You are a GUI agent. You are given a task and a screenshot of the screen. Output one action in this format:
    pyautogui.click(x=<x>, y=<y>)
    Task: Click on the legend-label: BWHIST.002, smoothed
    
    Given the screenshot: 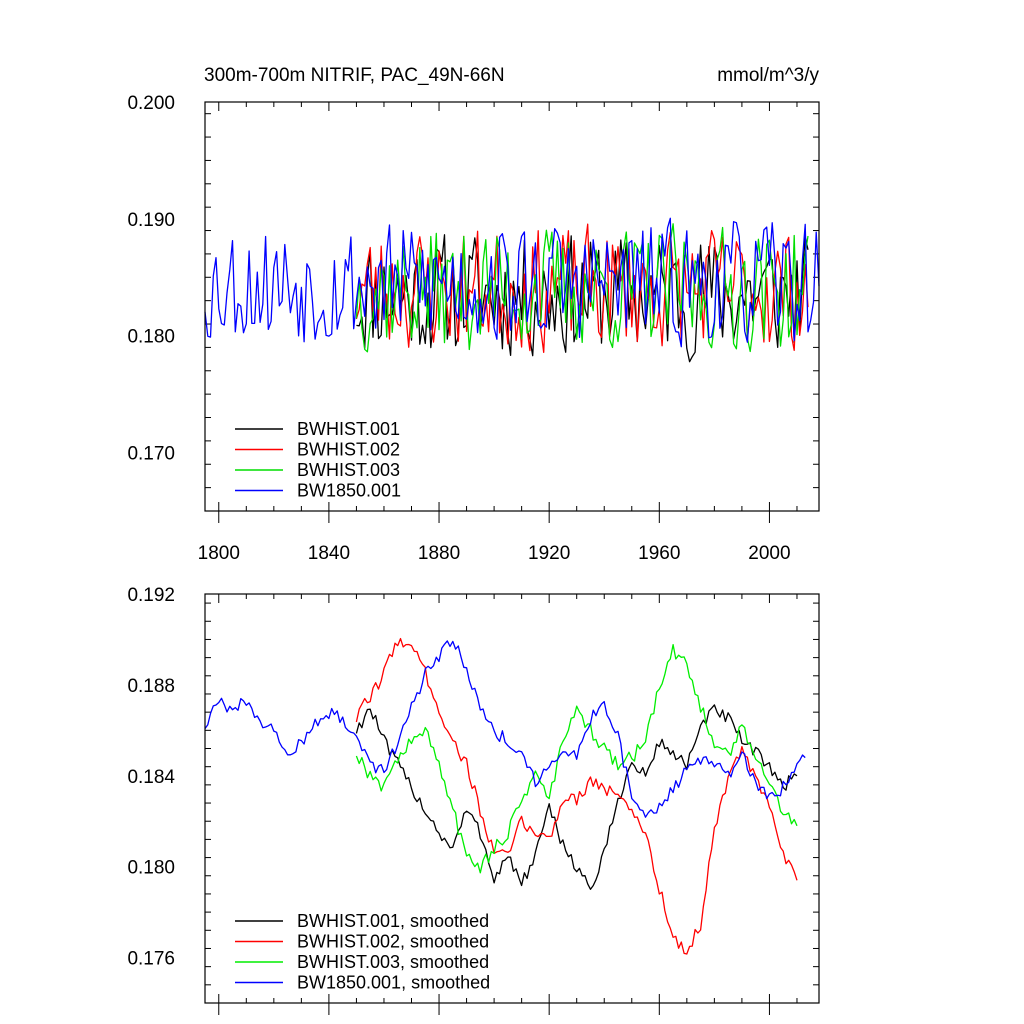 What is the action you would take?
    pyautogui.click(x=393, y=942)
    